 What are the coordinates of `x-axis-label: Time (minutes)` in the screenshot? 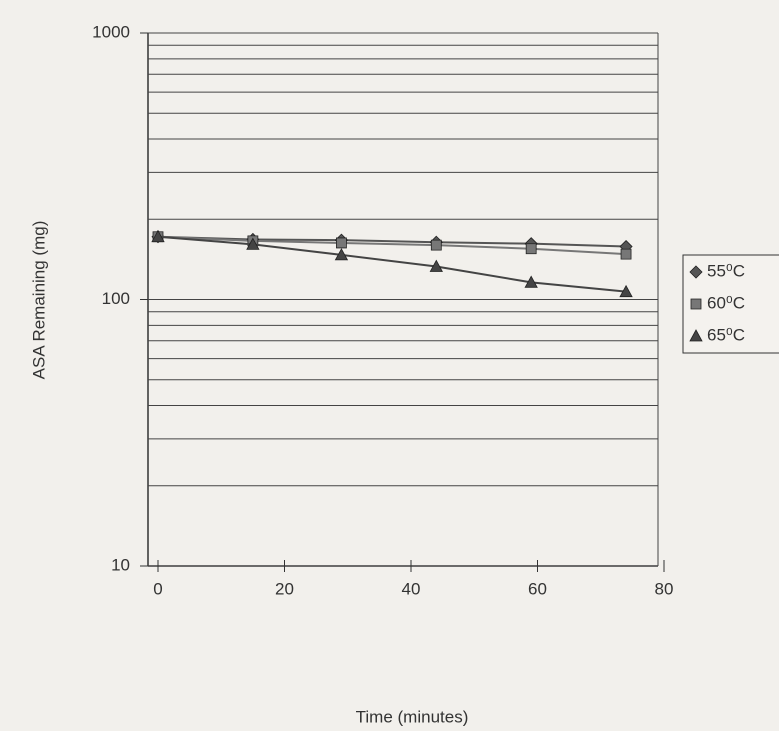 It's located at (412, 716).